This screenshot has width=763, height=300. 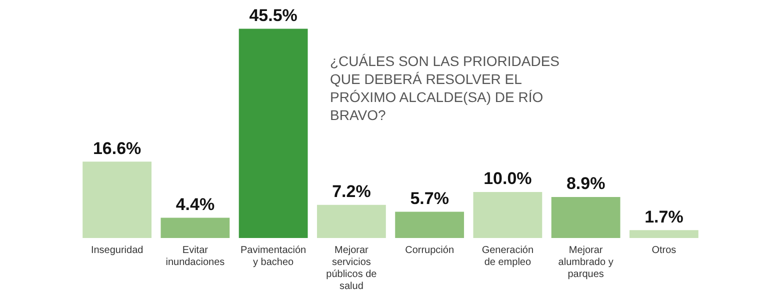 I want to click on x-tick-label: Corrupción, so click(x=429, y=250).